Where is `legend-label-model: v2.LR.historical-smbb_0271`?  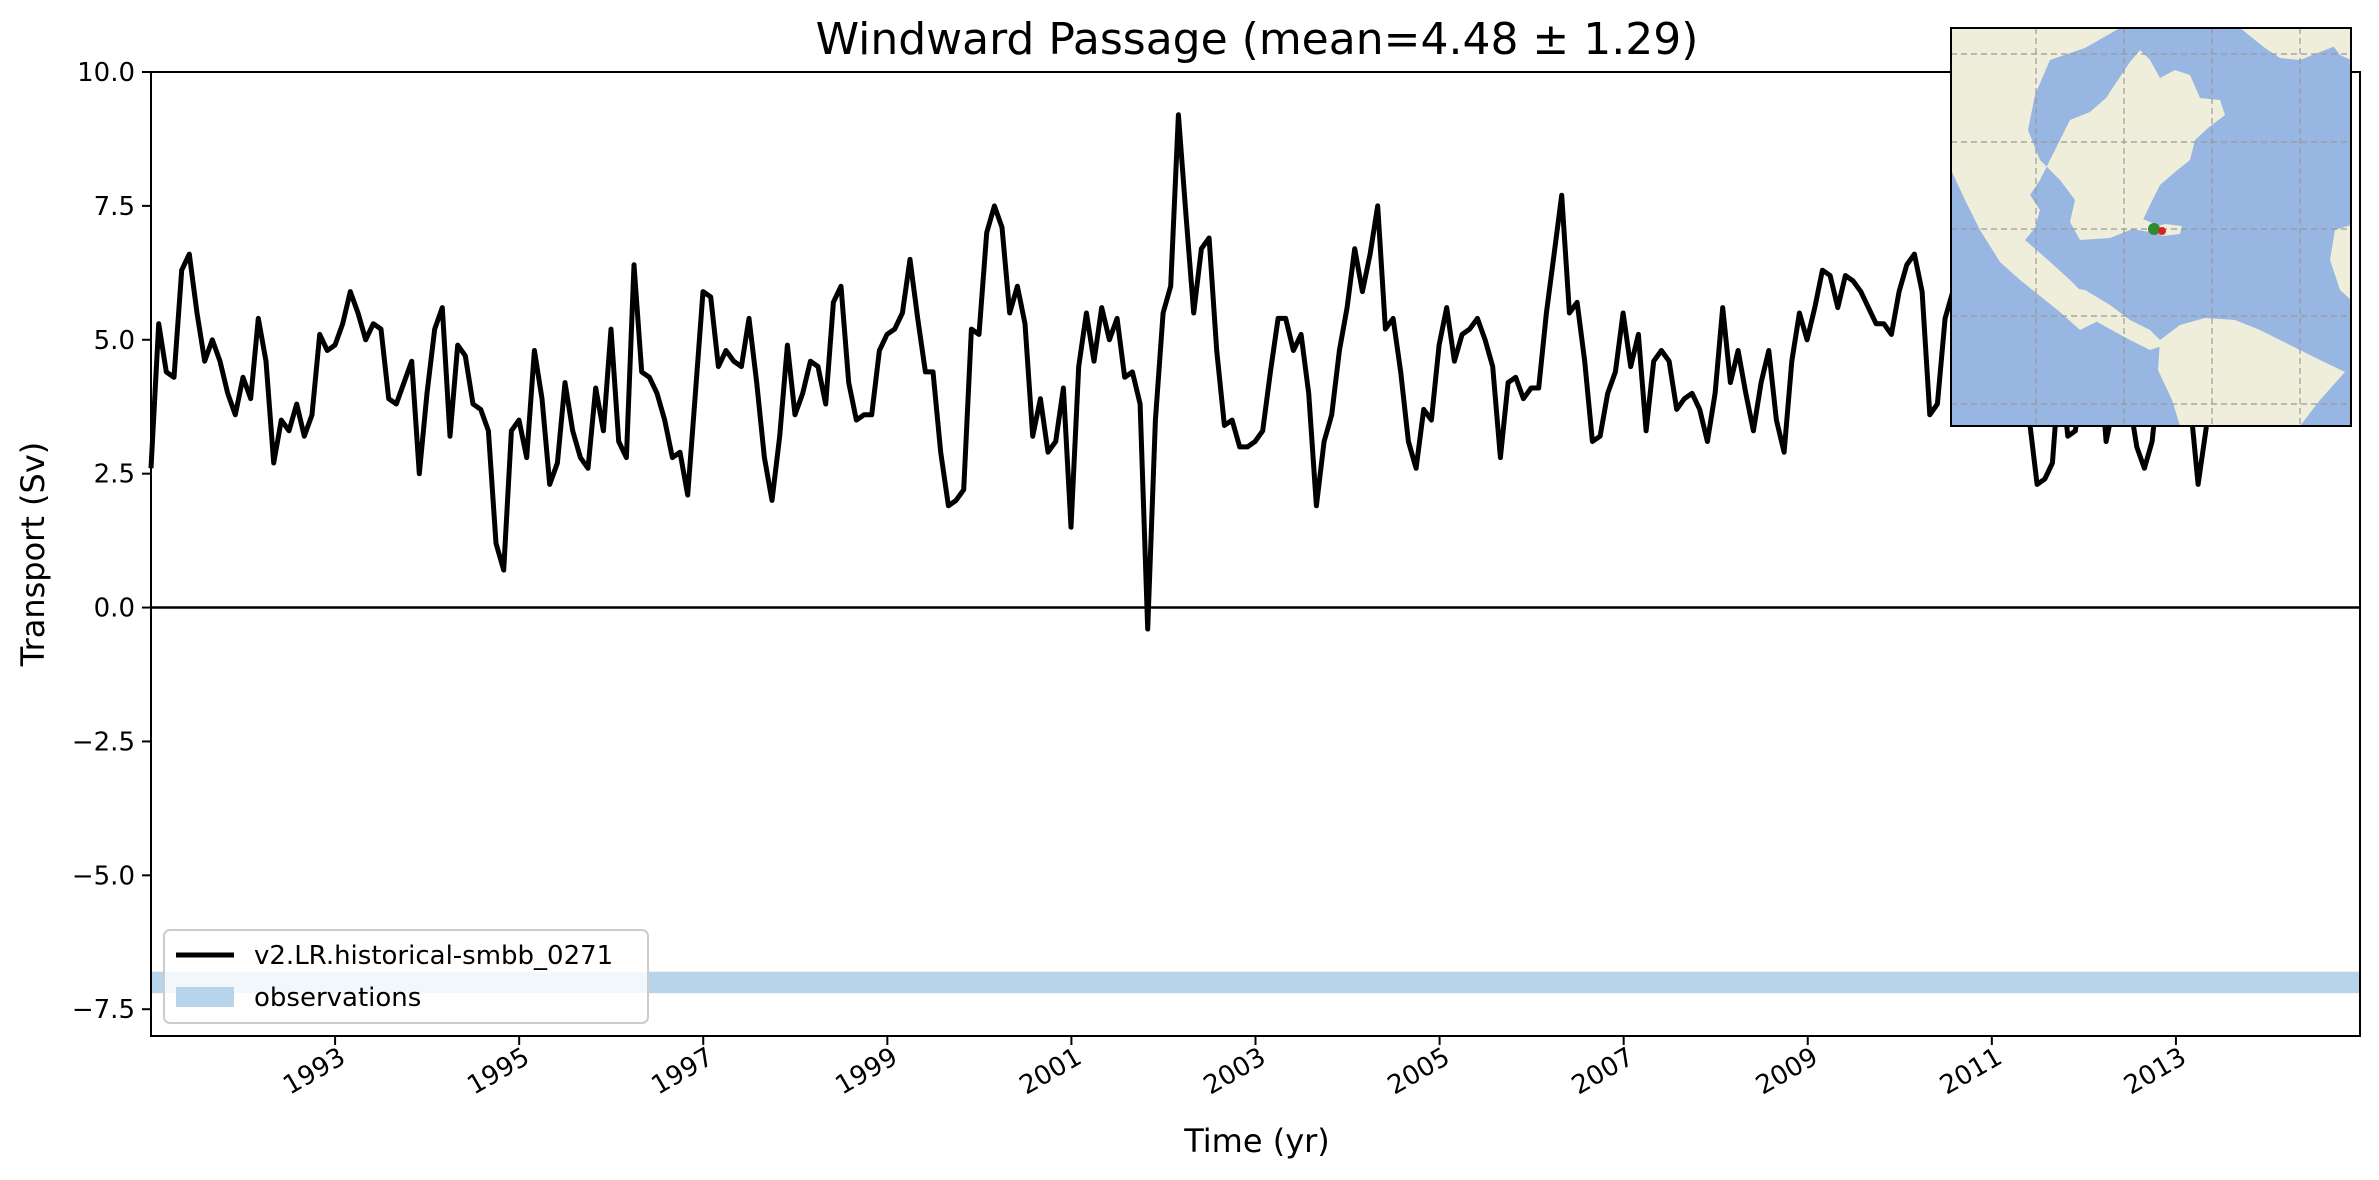 legend-label-model: v2.LR.historical-smbb_0271 is located at coordinates (433, 956).